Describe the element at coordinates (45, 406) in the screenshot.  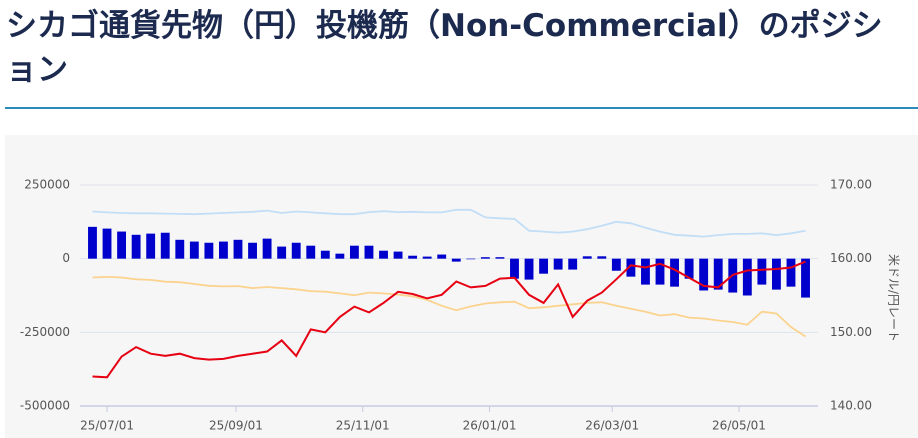
I see `y-tick-label: -500000` at that location.